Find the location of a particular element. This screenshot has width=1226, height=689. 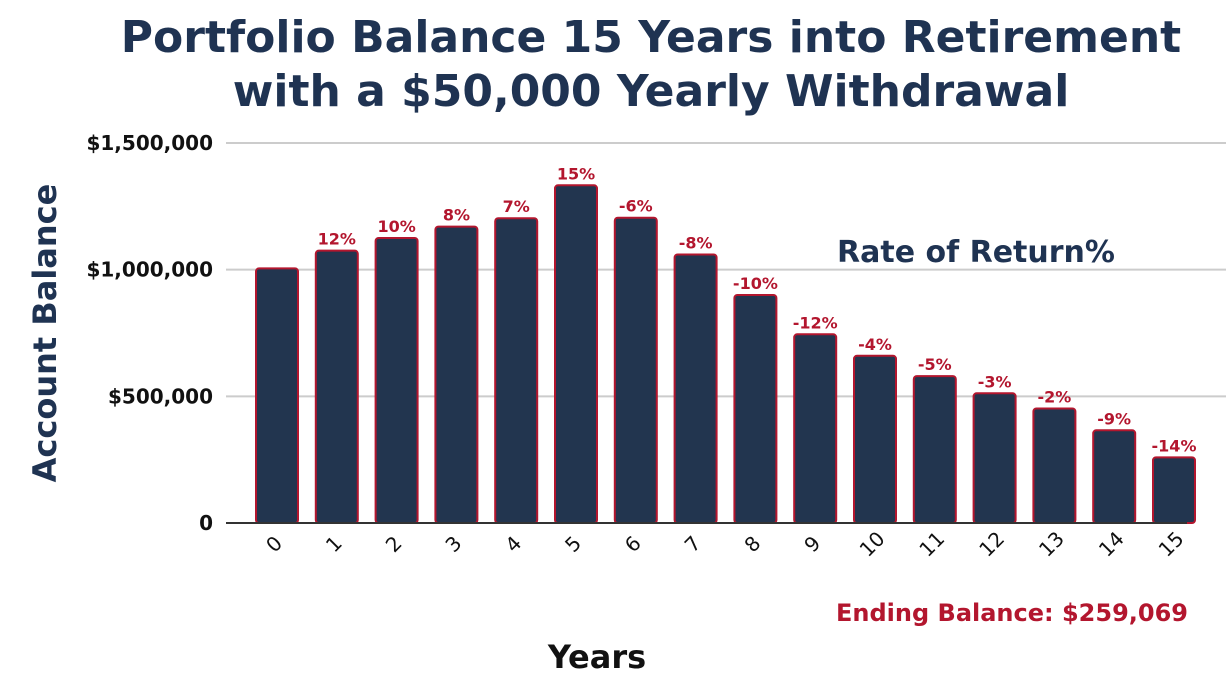

rate-label: 15% is located at coordinates (576, 173).